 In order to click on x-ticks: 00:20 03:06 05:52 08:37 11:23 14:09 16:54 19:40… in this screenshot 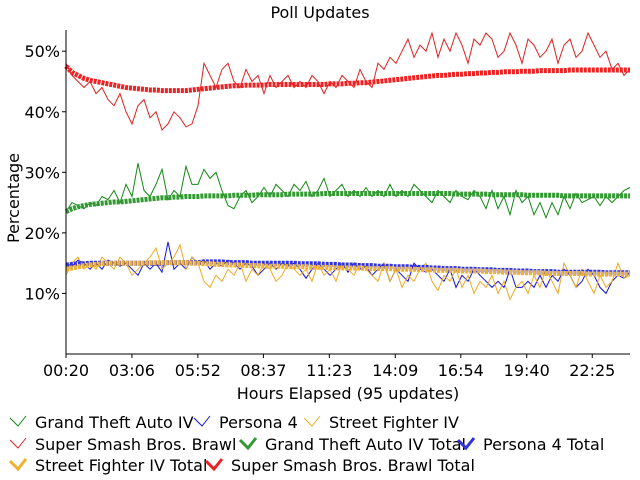, I will do `click(329, 367)`.